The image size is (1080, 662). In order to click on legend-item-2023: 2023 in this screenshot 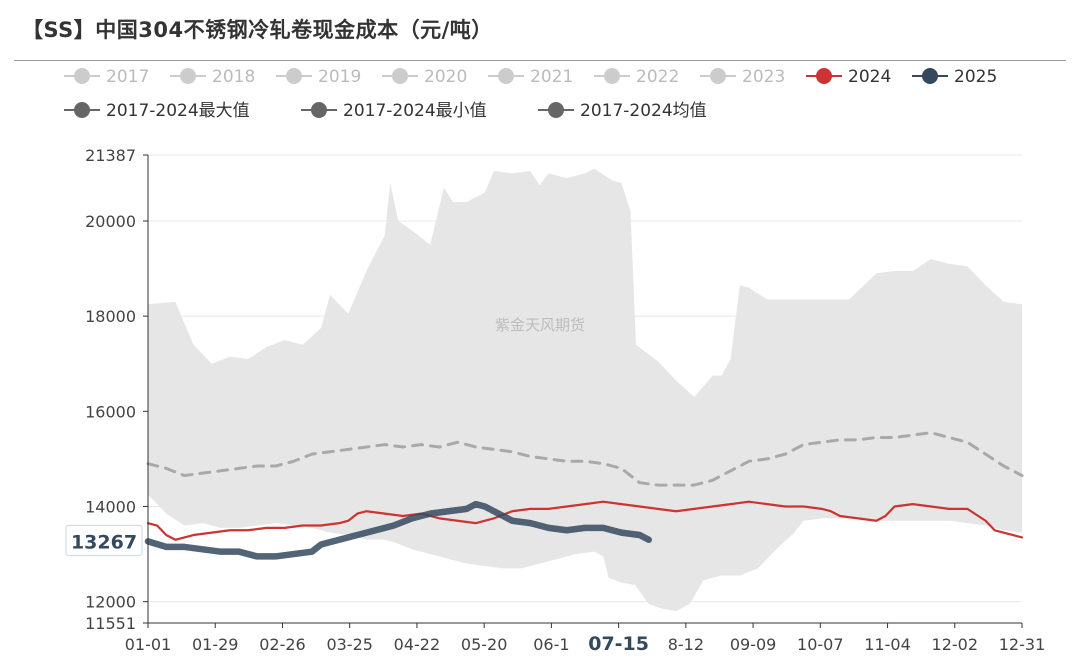, I will do `click(742, 77)`.